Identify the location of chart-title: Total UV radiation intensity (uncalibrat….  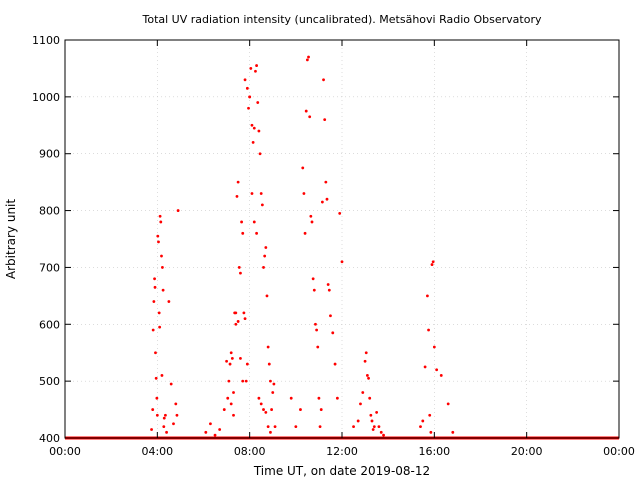
(342, 19).